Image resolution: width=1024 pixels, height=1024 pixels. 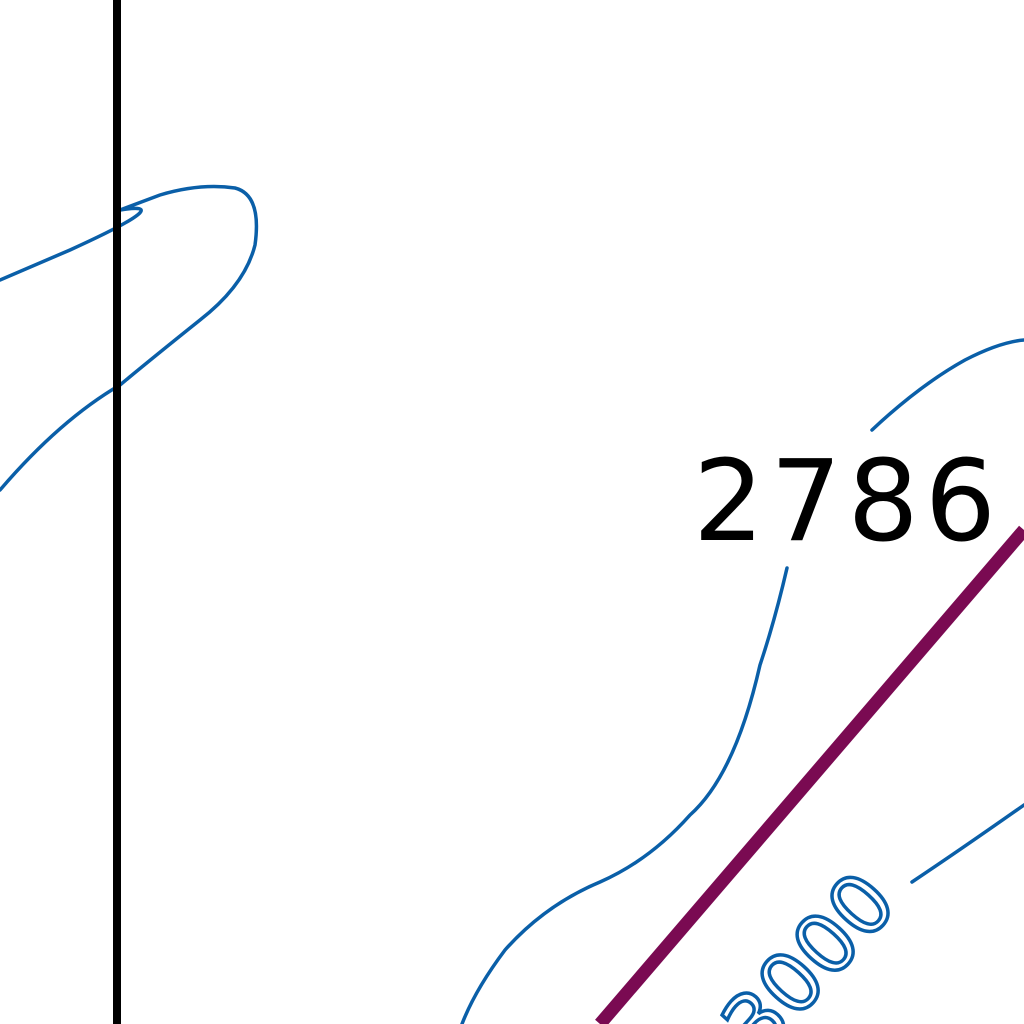 What do you see at coordinates (129, 338) in the screenshot?
I see `contour-line-upper-left-outer` at bounding box center [129, 338].